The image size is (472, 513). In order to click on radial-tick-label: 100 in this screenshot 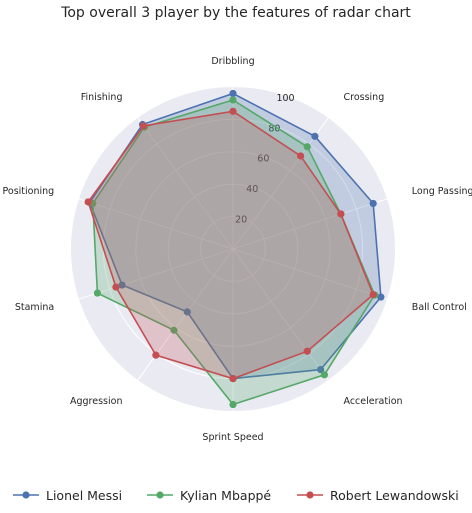, I will do `click(285, 98)`.